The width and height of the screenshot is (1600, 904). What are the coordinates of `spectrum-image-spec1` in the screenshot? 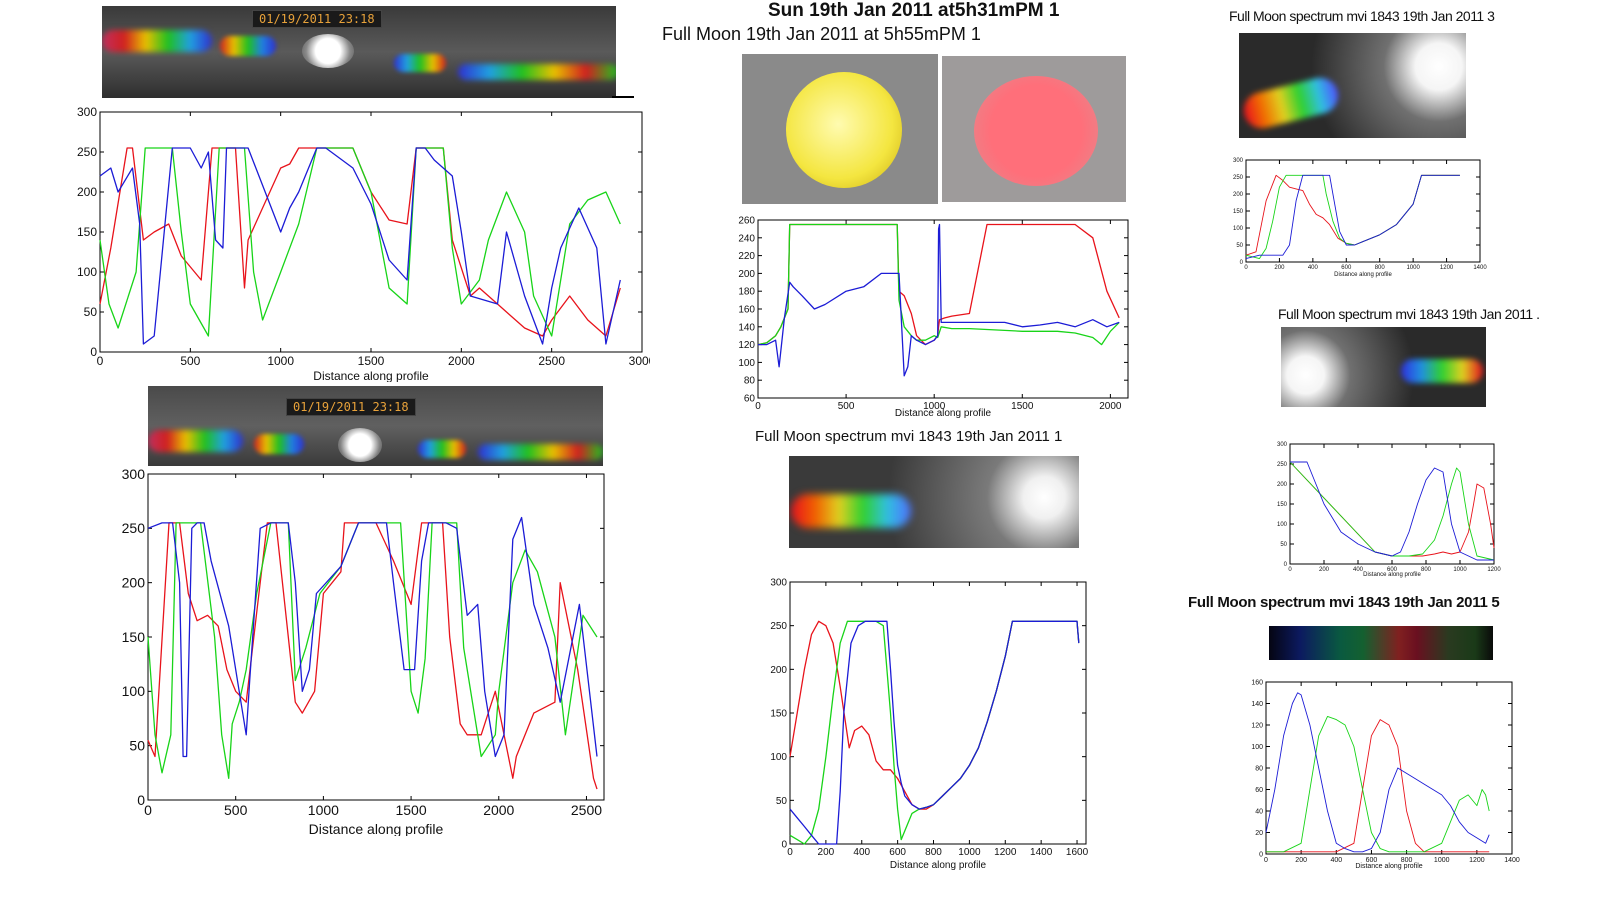 It's located at (934, 502).